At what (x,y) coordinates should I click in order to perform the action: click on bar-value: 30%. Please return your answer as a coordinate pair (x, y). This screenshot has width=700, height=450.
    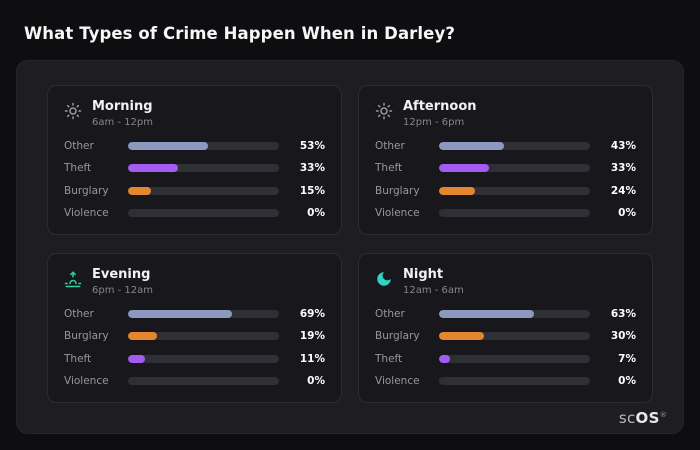
    Looking at the image, I should click on (623, 336).